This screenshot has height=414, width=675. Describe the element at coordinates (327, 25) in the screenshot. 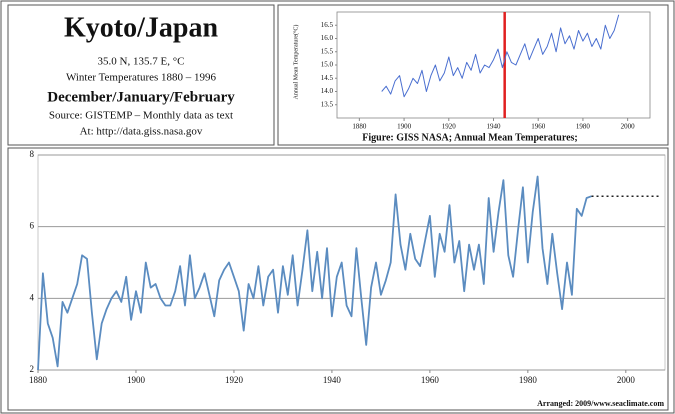

I see `y-tick-label: 16.5` at that location.